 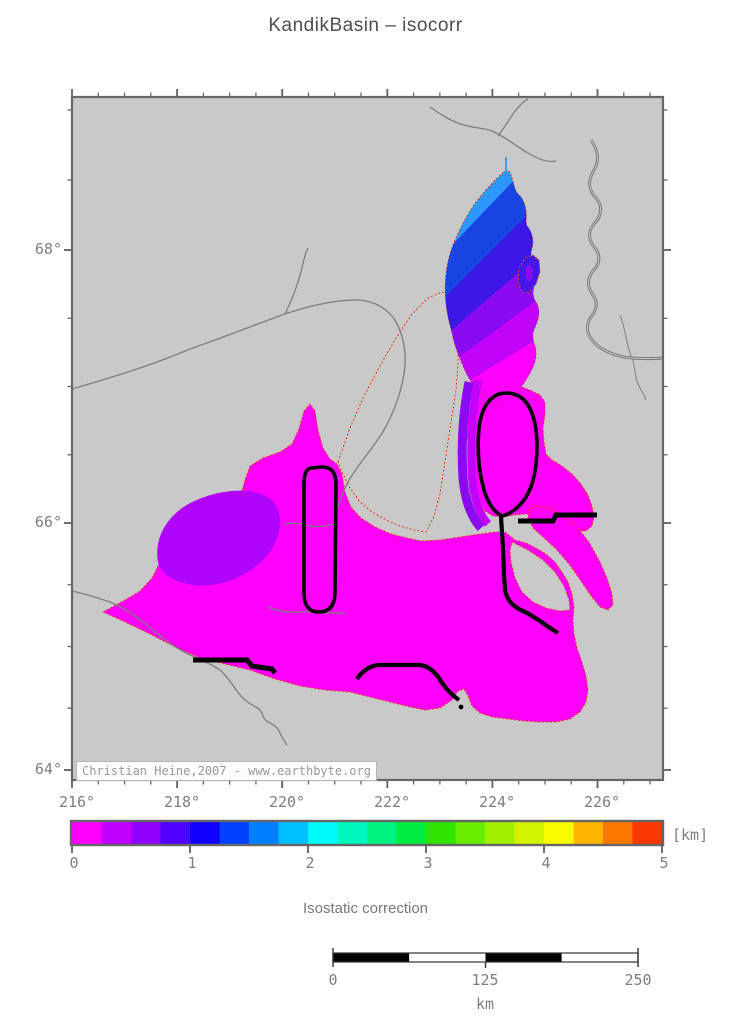 What do you see at coordinates (48, 249) in the screenshot?
I see `y-tick-label-68: 68°` at bounding box center [48, 249].